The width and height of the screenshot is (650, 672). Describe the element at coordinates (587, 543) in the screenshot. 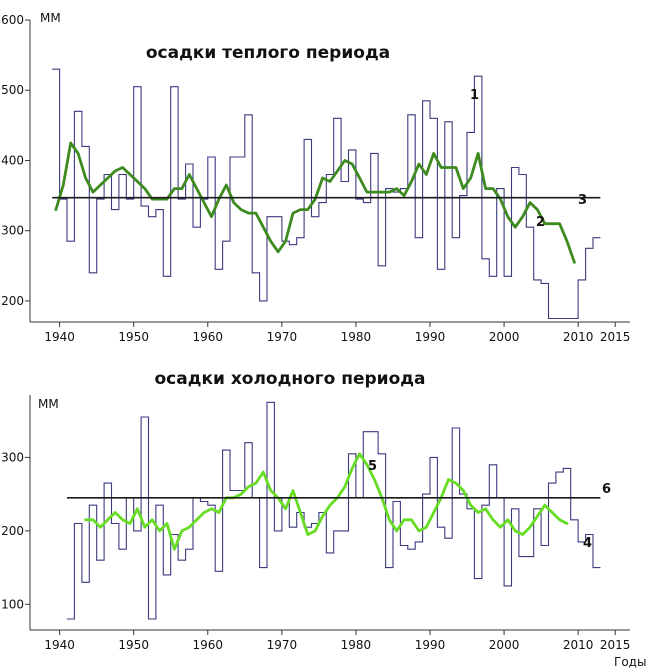

I see `series-label-4: 4` at that location.